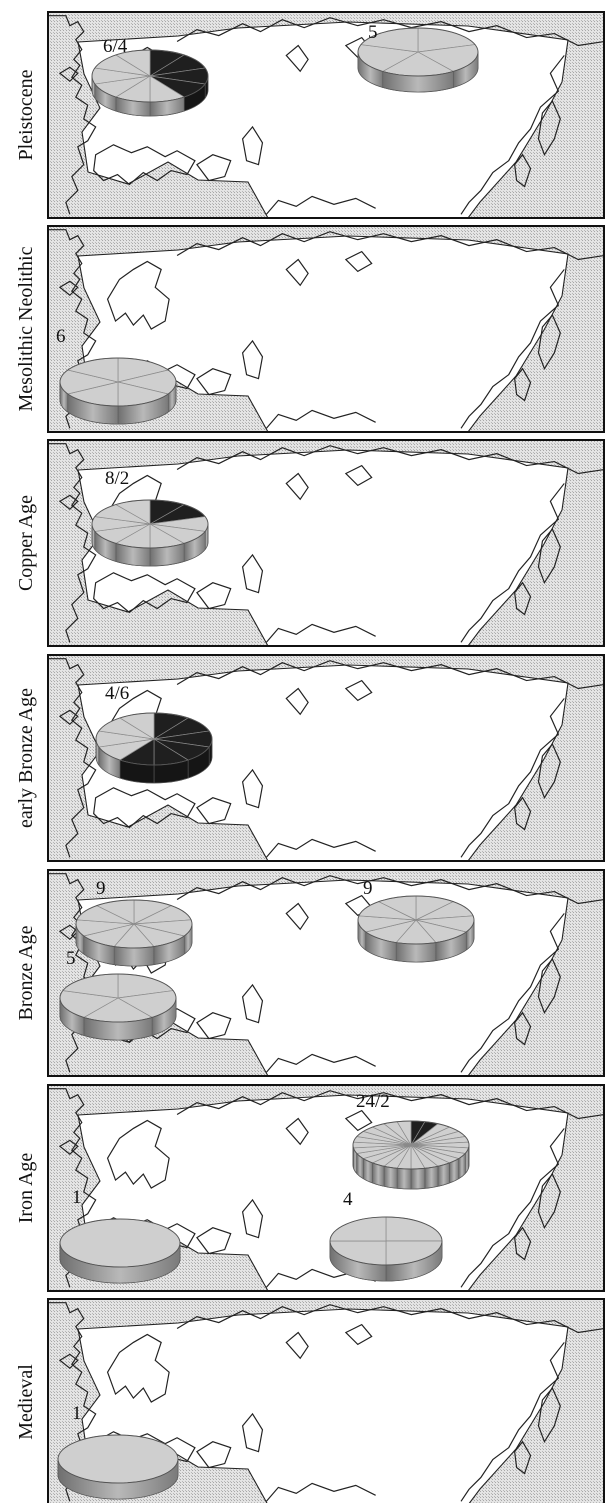 Image resolution: width=606 pixels, height=1503 pixels. What do you see at coordinates (26, 114) in the screenshot?
I see `period-label: Pleistocene` at bounding box center [26, 114].